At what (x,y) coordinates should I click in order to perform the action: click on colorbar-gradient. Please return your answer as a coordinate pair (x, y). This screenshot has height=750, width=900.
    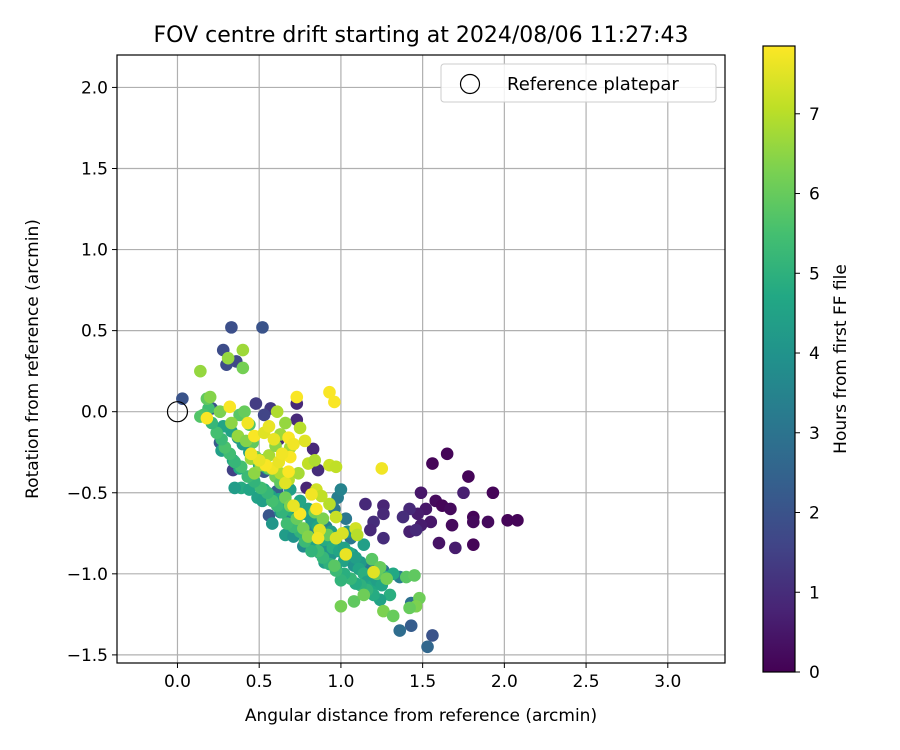
    Looking at the image, I should click on (779, 359).